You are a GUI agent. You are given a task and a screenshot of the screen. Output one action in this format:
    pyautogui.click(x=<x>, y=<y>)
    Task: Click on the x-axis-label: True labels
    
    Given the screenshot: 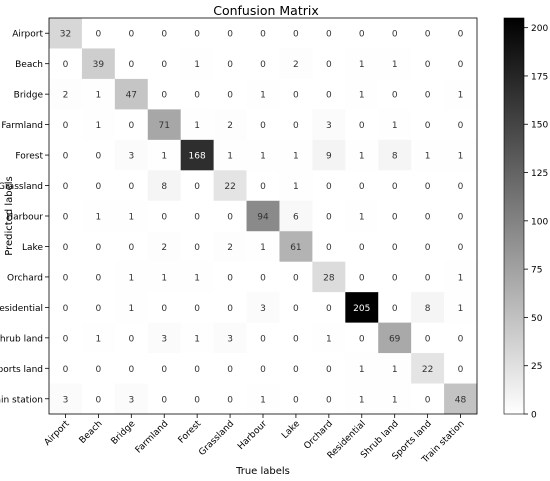 What is the action you would take?
    pyautogui.click(x=262, y=471)
    